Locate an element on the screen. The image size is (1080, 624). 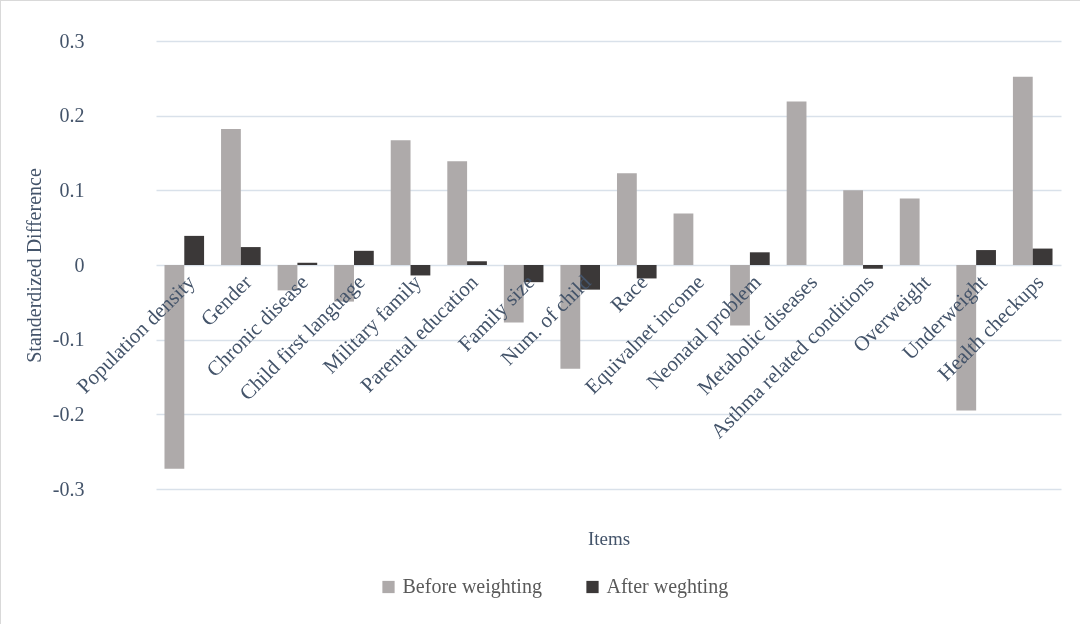
y-tick-label: -0.2 is located at coordinates (68, 413).